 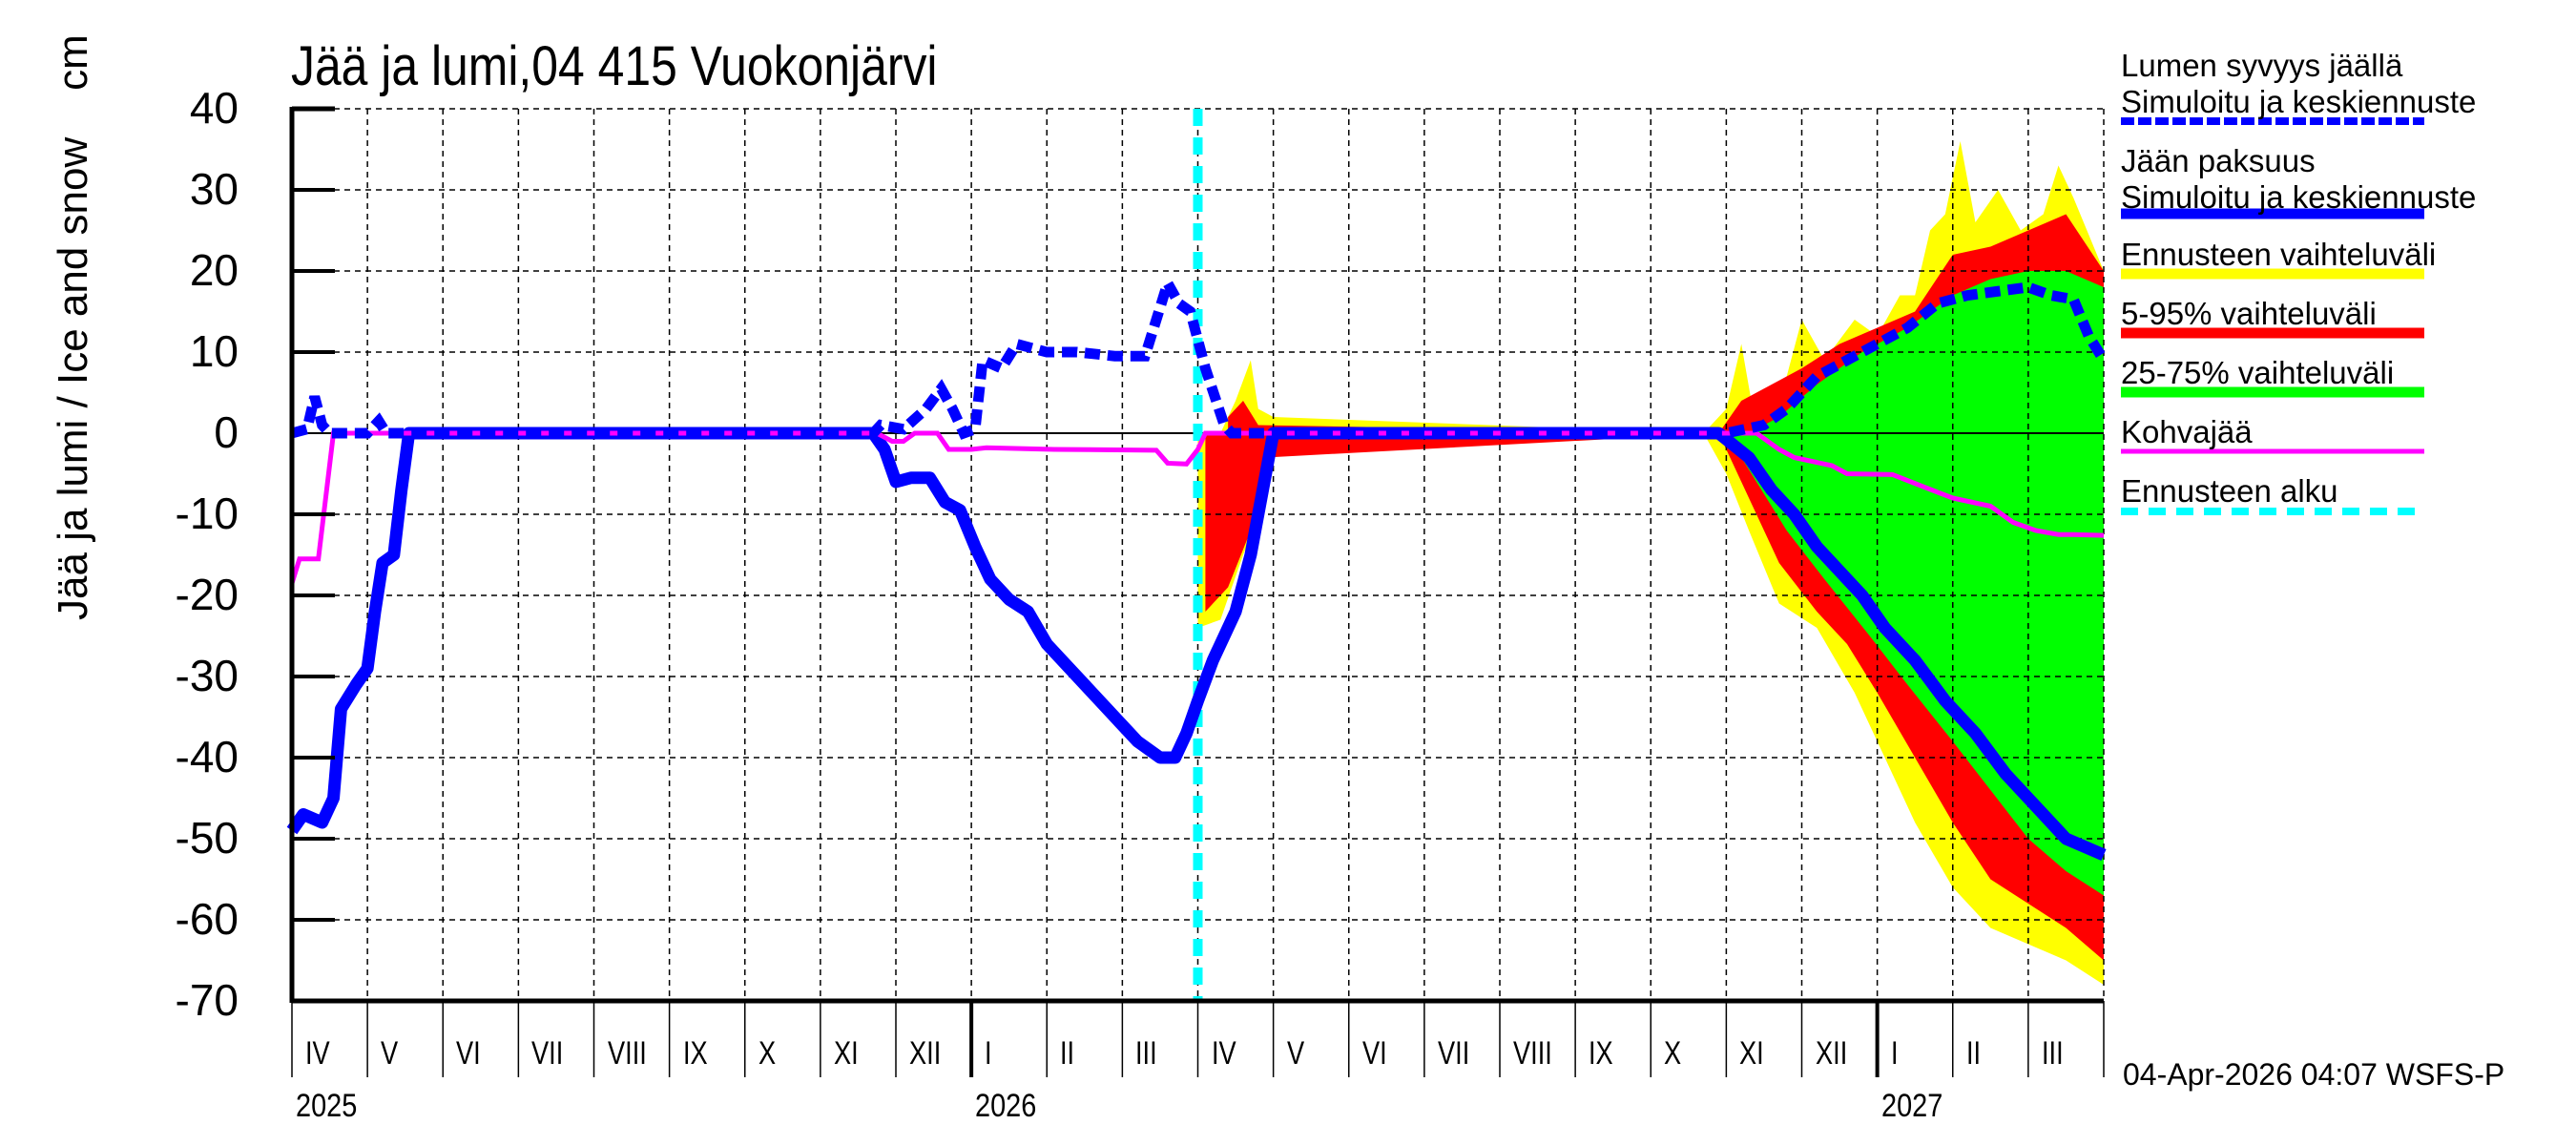 I want to click on legend-5-95-range: 5-95% vaihteluväli, so click(x=2249, y=313).